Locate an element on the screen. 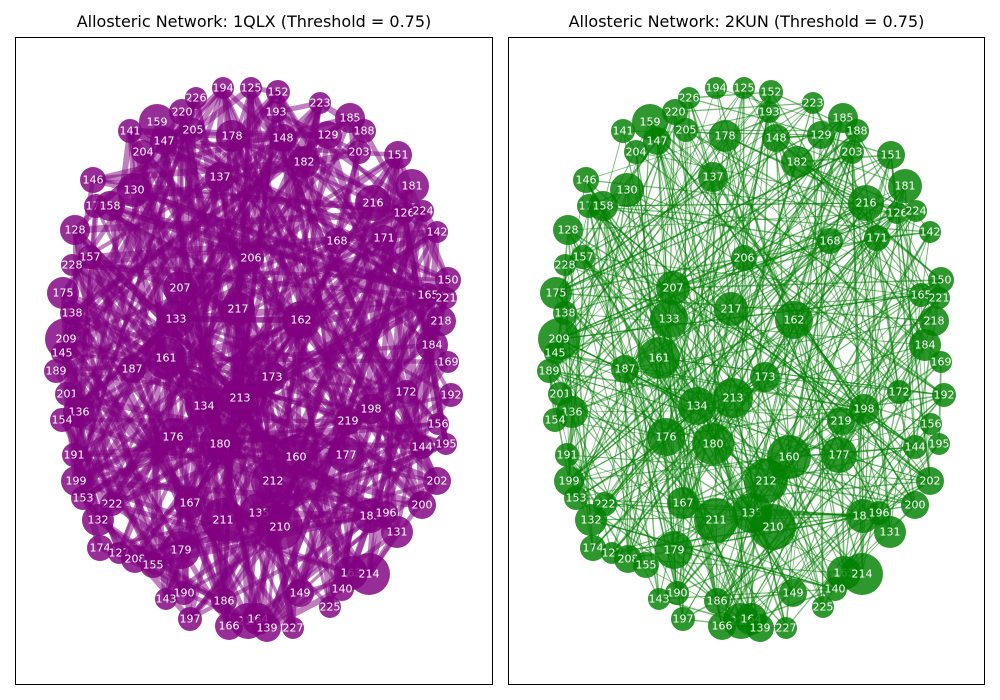 Image resolution: width=1000 pixels, height=700 pixels. node-label: 139 is located at coordinates (267, 628).